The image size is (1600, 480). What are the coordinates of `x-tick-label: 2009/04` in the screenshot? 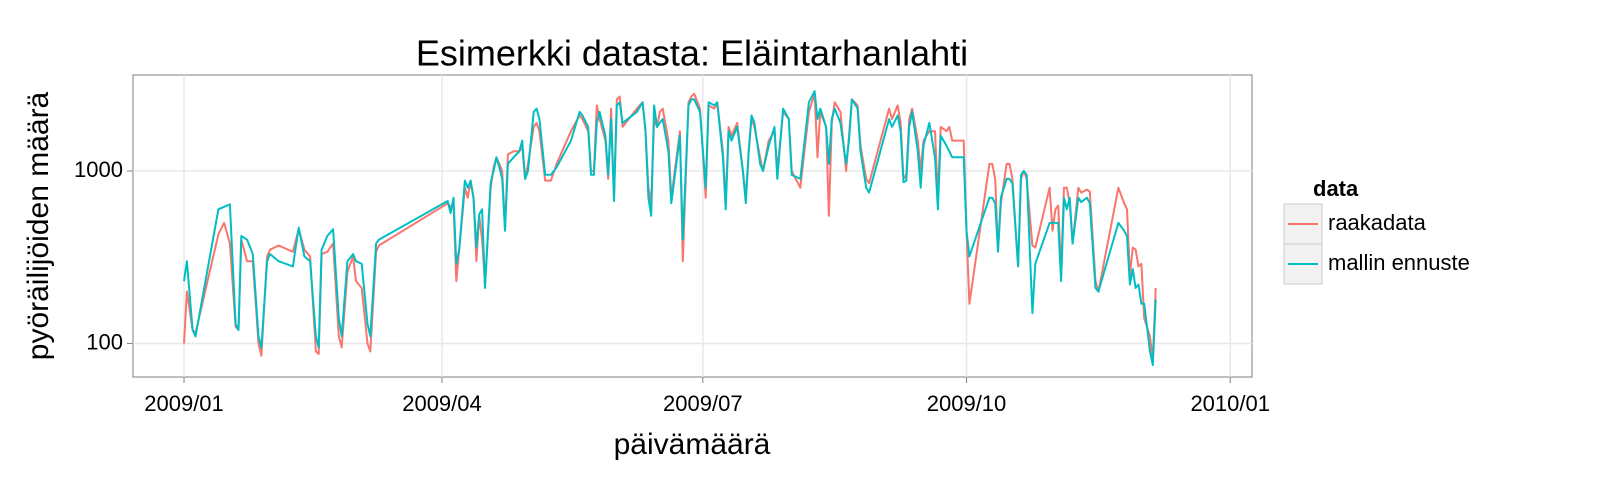 It's located at (442, 403).